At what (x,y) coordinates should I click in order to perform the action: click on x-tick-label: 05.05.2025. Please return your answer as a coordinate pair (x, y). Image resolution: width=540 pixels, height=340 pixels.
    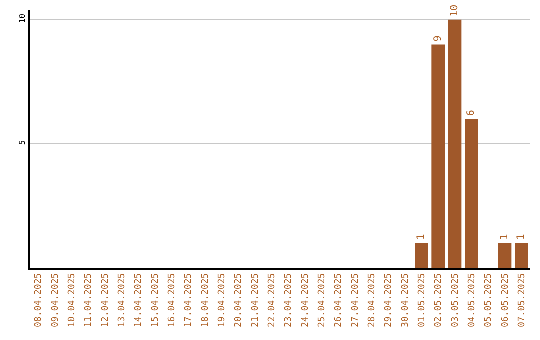
    Looking at the image, I should click on (489, 300).